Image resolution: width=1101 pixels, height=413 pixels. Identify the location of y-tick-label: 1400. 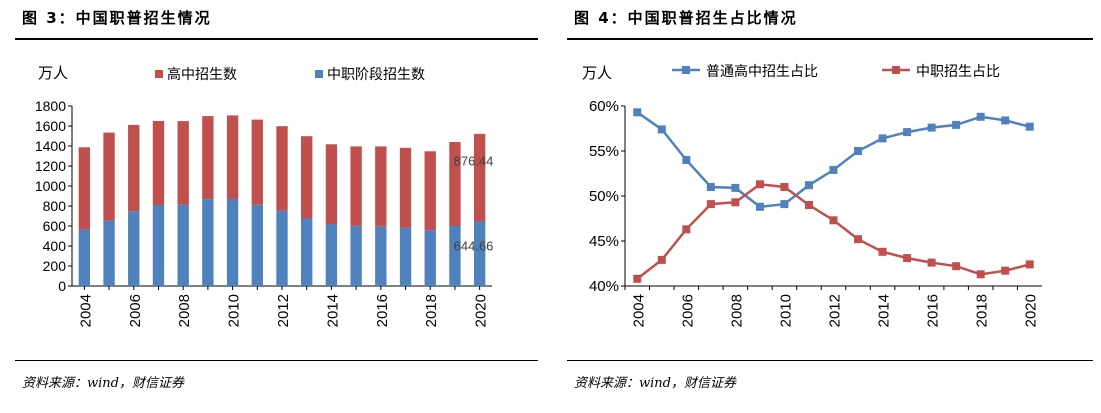
(50, 146).